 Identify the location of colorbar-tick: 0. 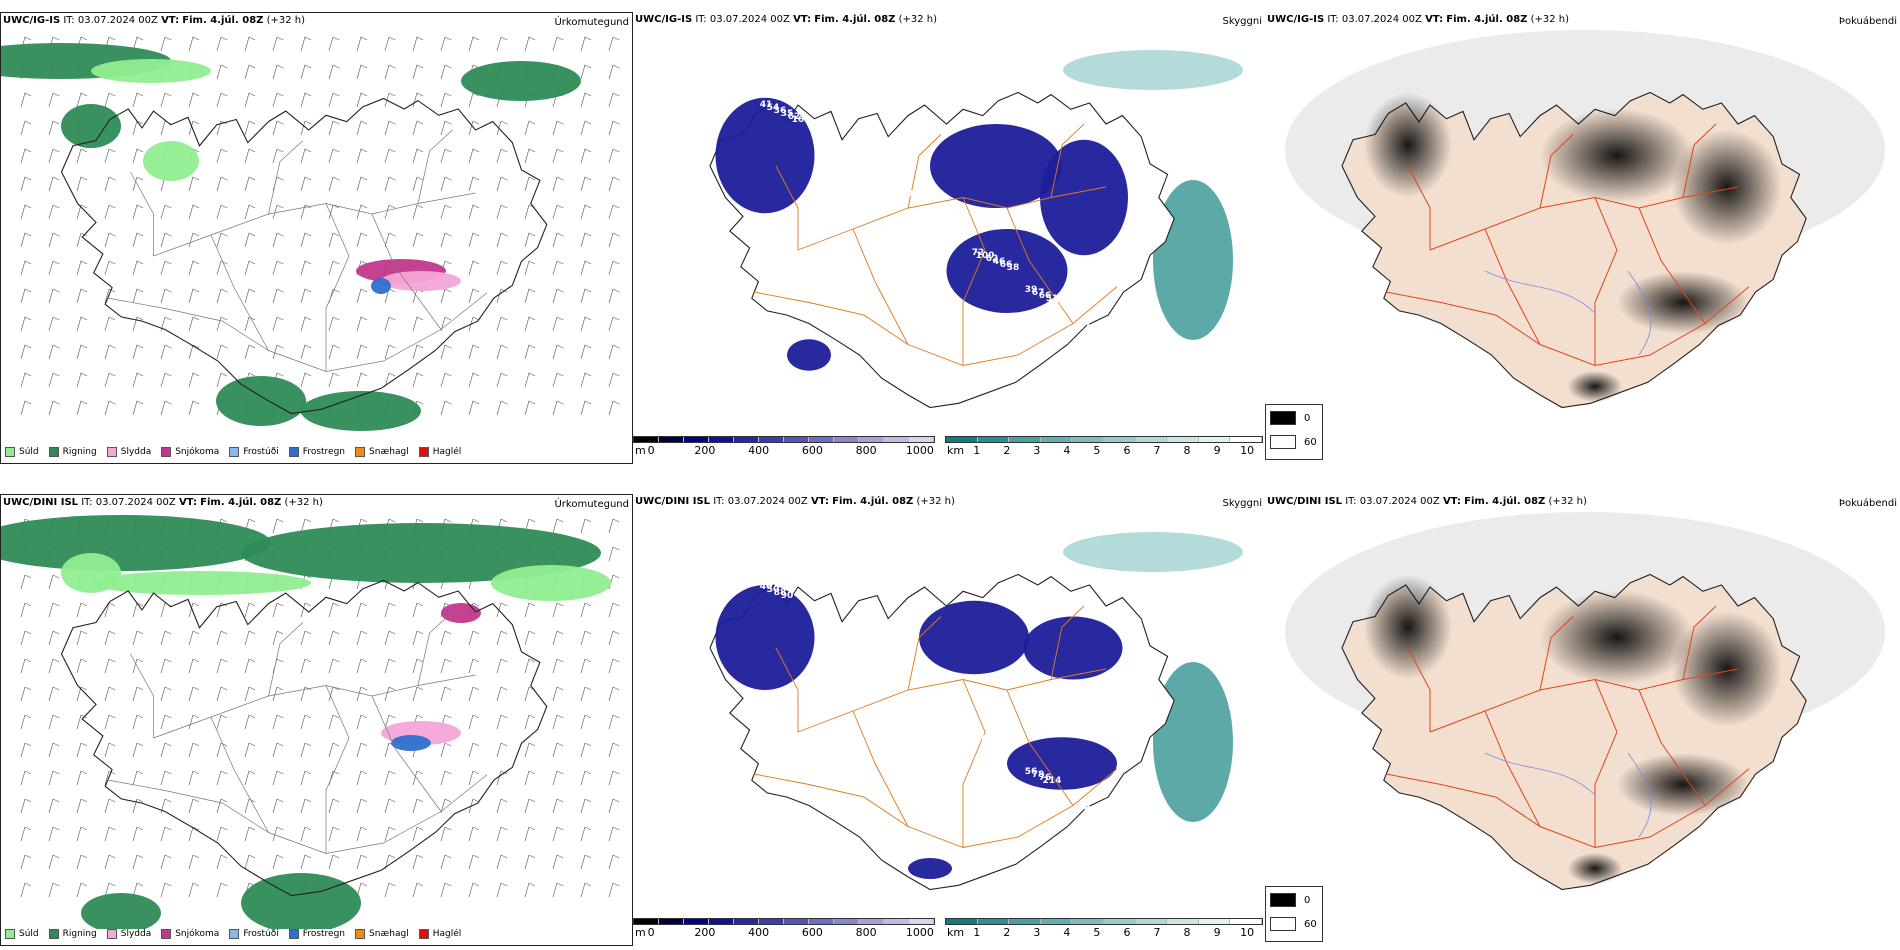
(651, 450).